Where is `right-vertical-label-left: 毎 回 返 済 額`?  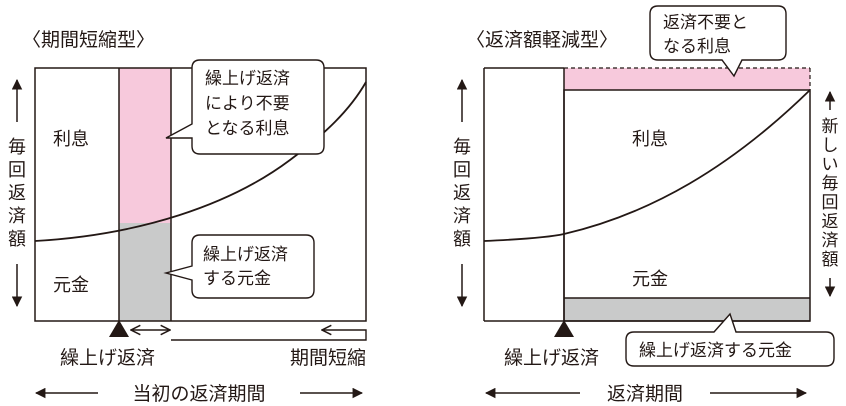 right-vertical-label-left: 毎 回 返 済 額 is located at coordinates (462, 193).